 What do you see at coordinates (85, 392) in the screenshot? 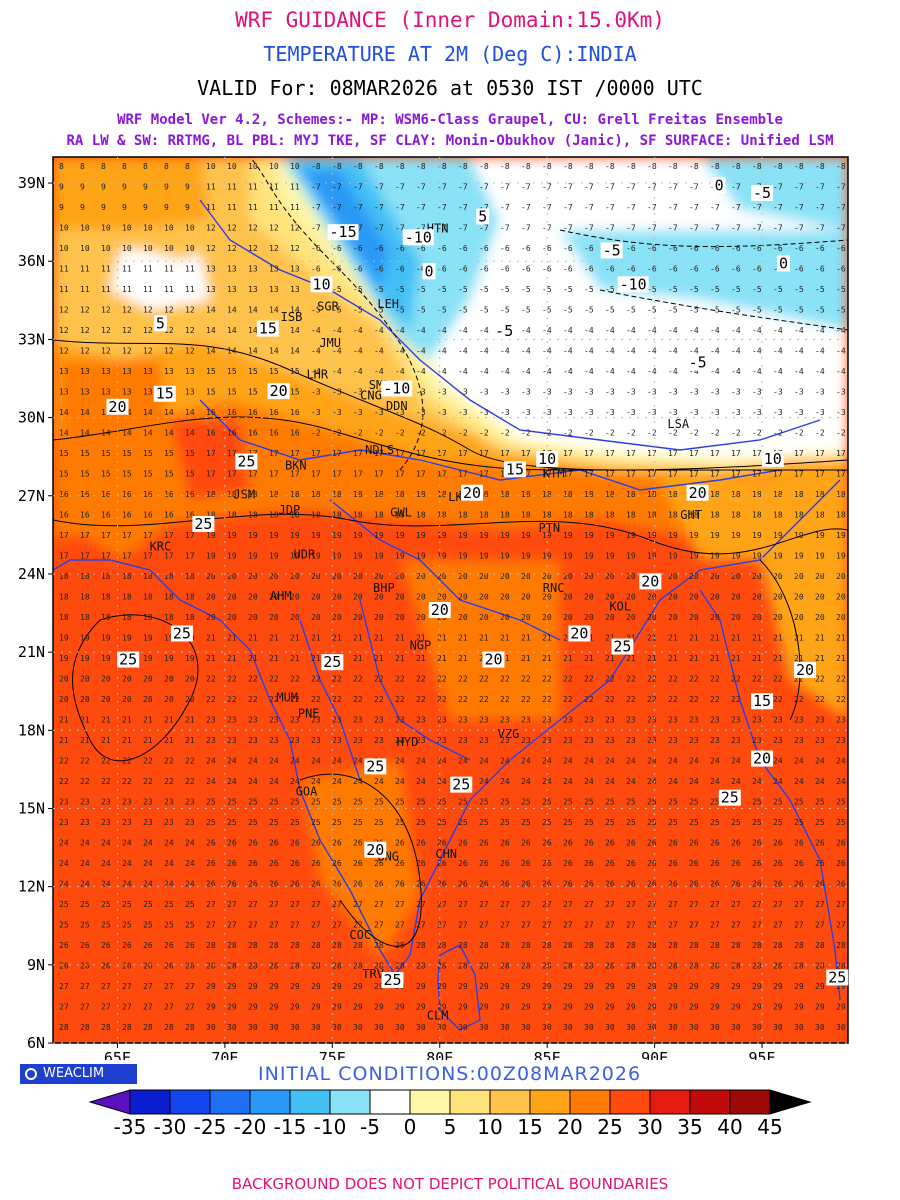
I see `svg-text: 13` at bounding box center [85, 392].